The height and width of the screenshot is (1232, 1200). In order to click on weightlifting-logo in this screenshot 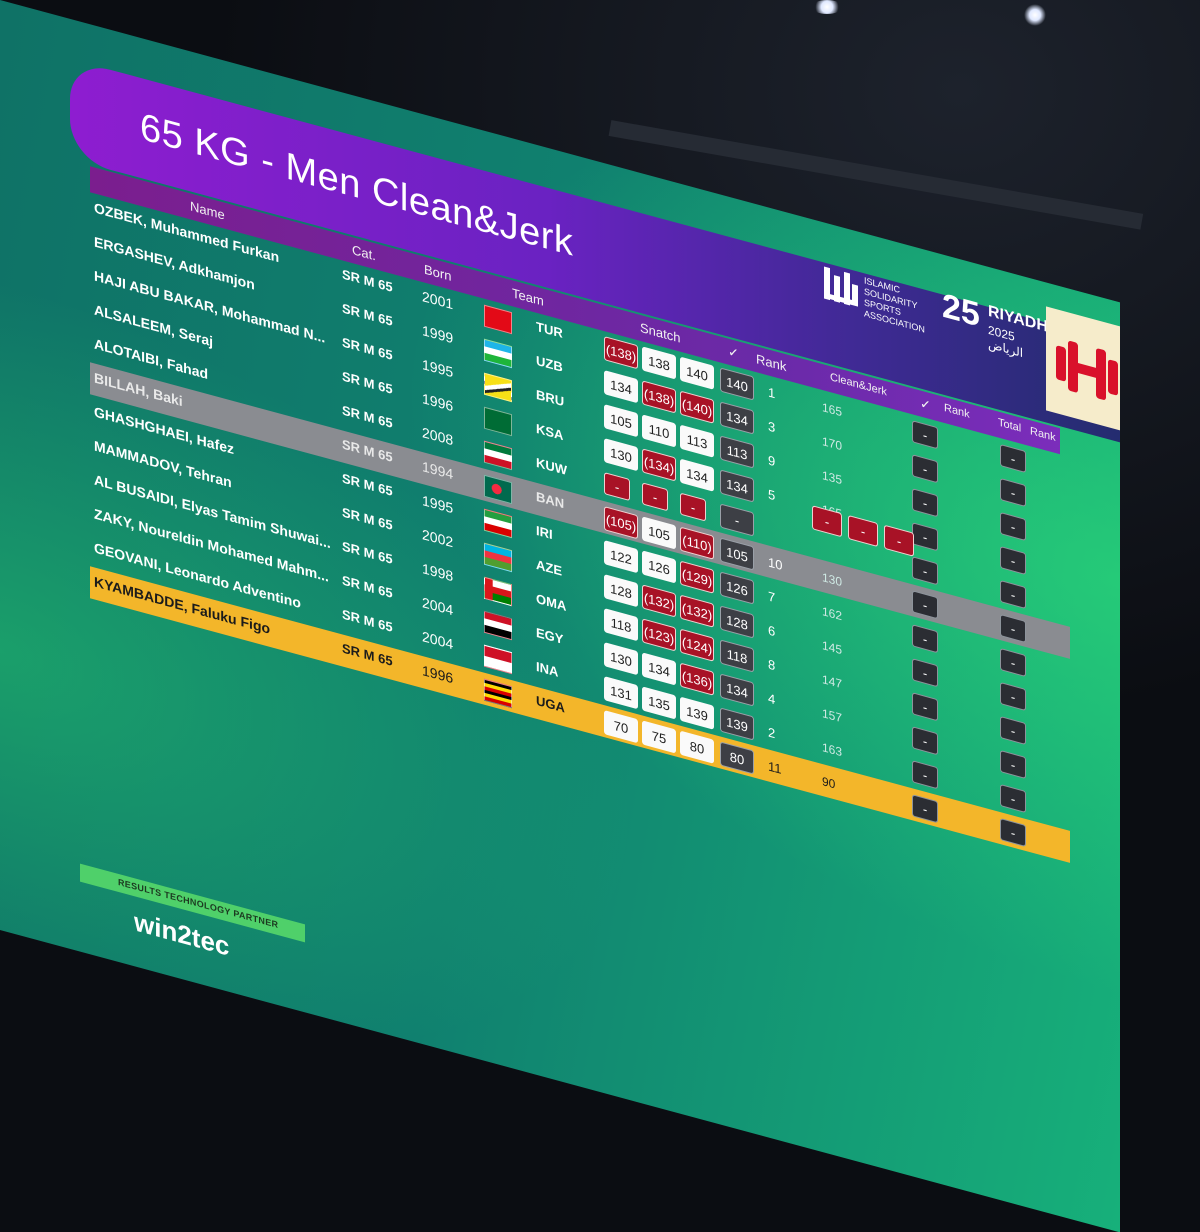, I will do `click(1083, 369)`.